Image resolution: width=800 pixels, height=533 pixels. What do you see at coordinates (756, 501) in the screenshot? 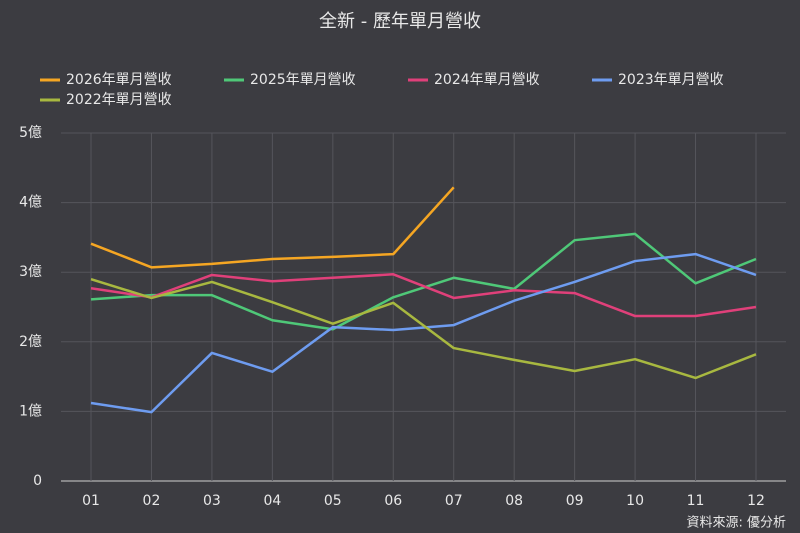
I see `x-tick-label: 12` at bounding box center [756, 501].